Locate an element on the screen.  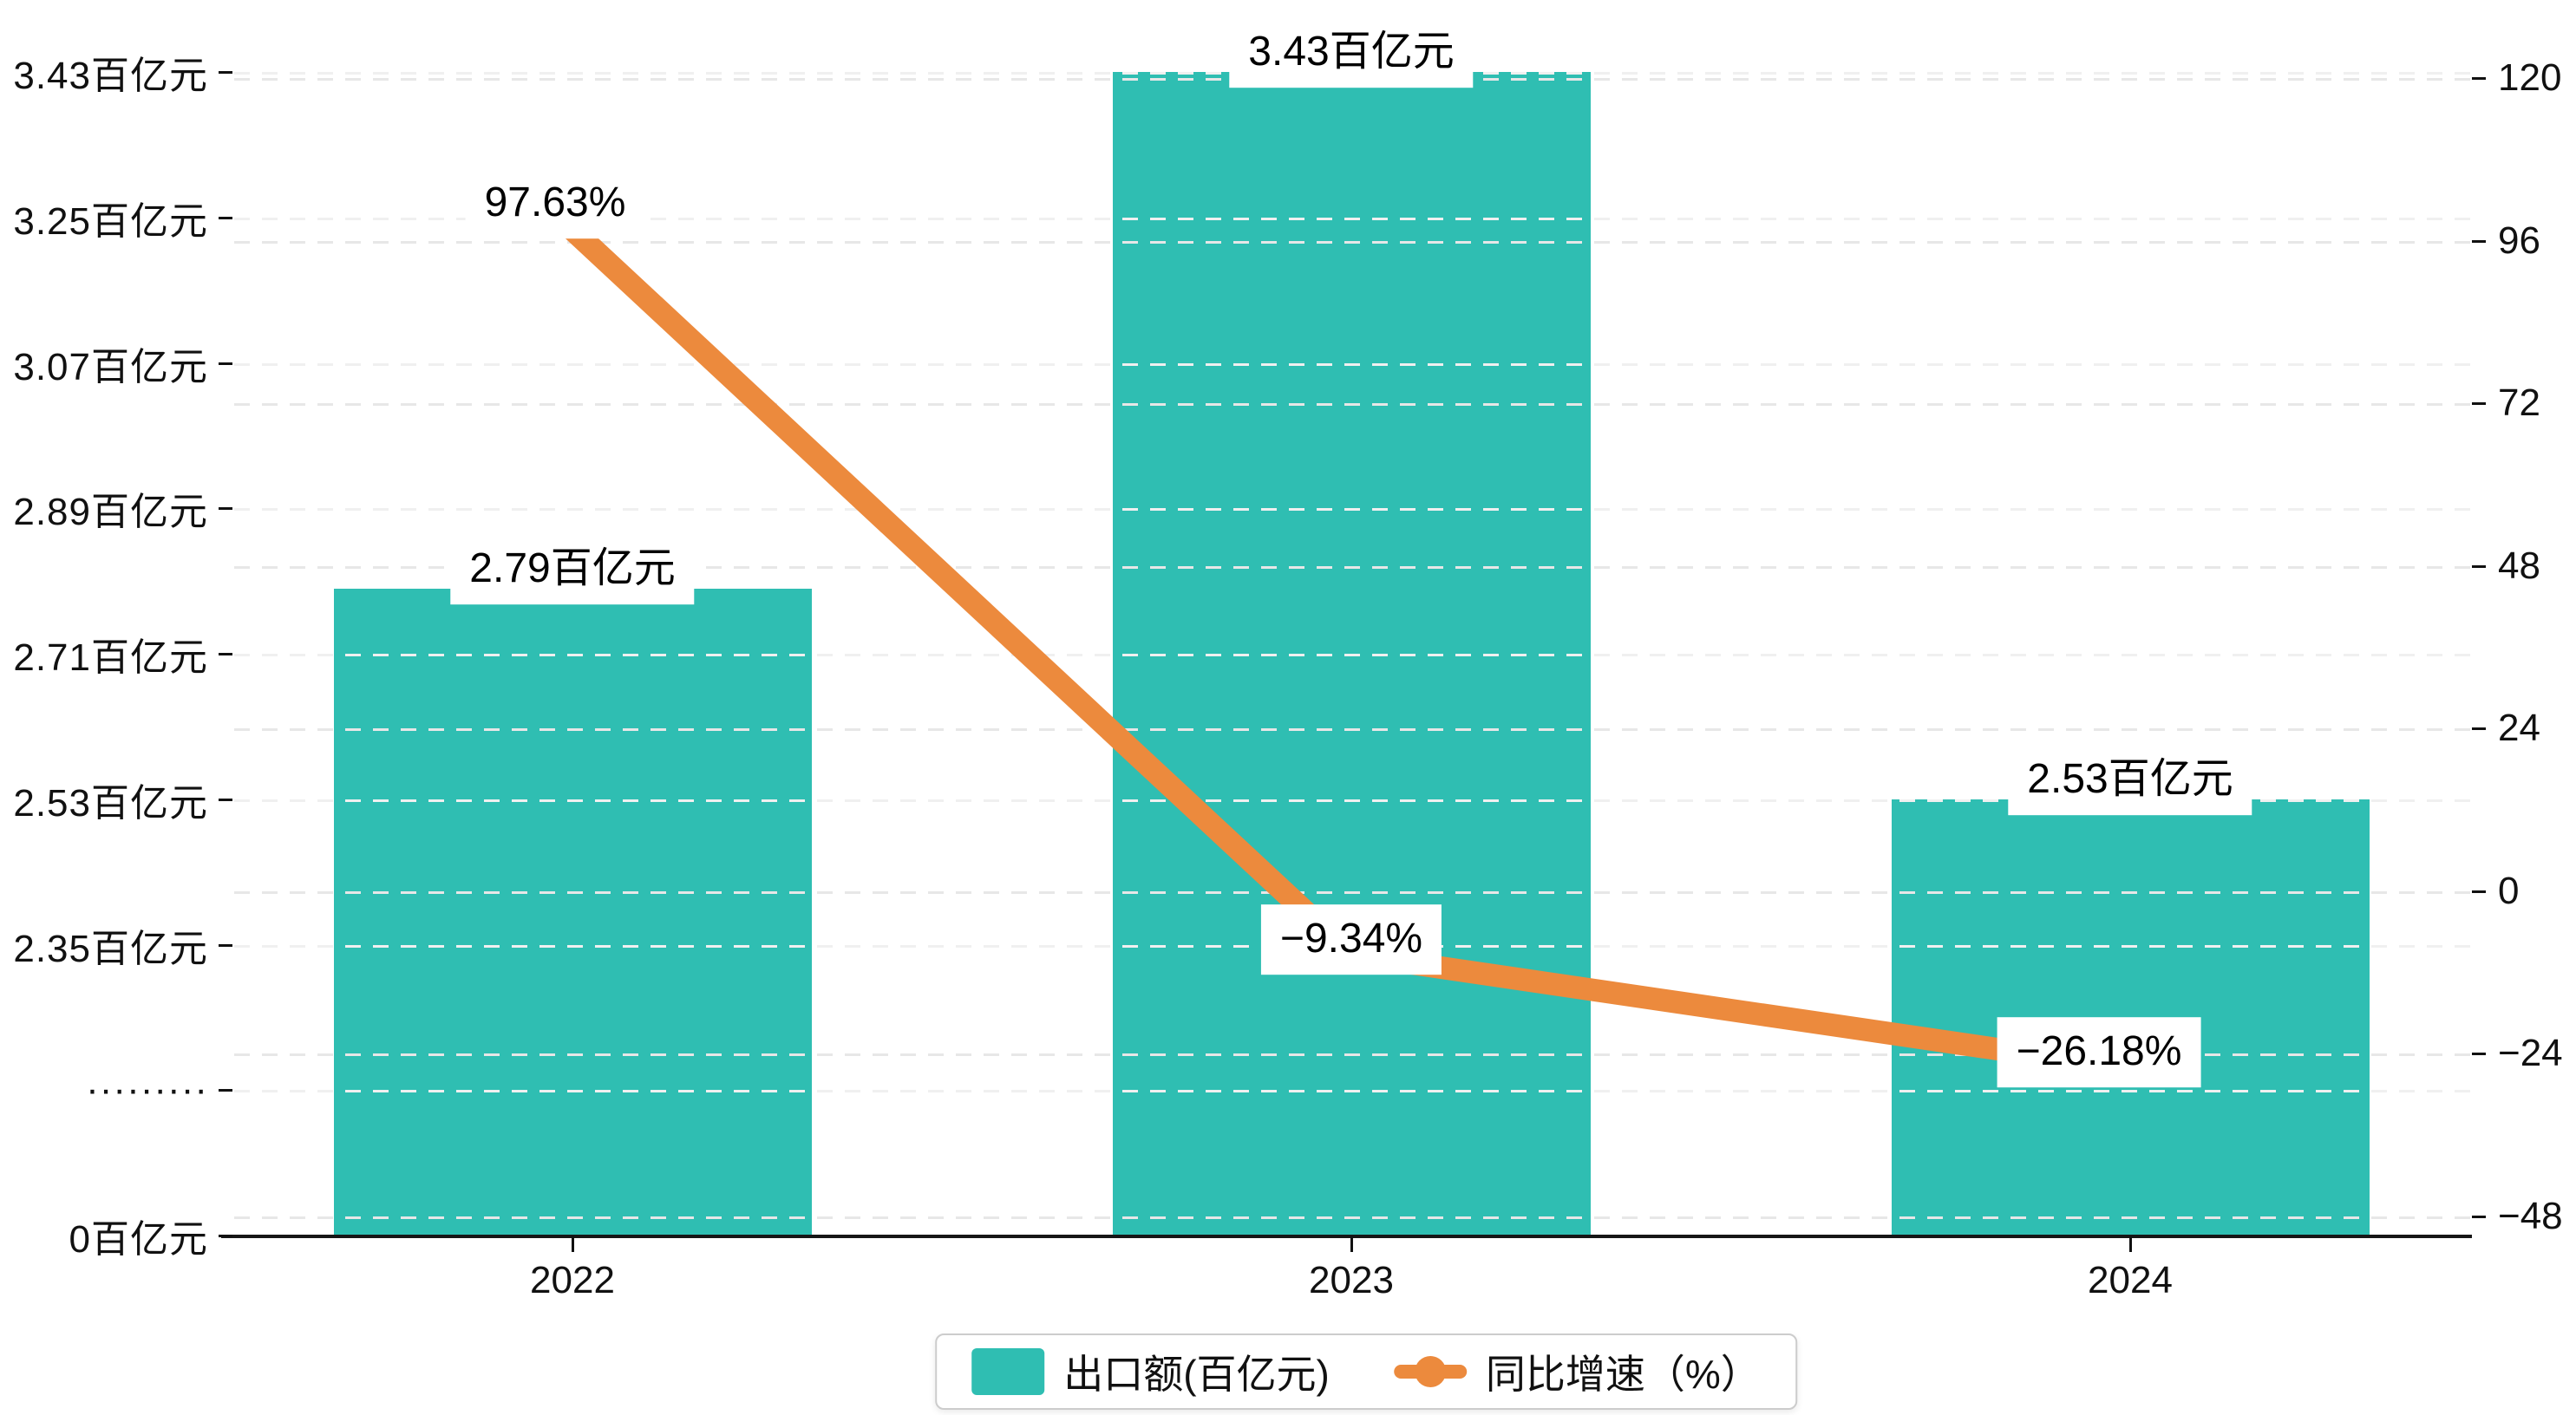
y-axis-left-label: 3.43百亿元 is located at coordinates (110, 76).